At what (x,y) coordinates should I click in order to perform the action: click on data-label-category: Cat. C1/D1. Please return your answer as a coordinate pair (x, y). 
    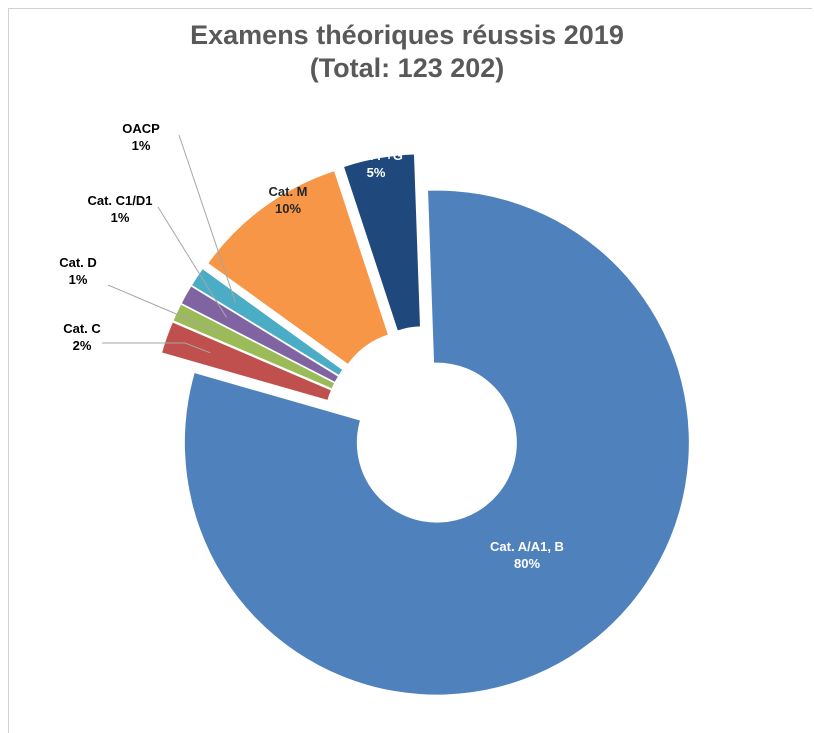
    Looking at the image, I should click on (119, 200).